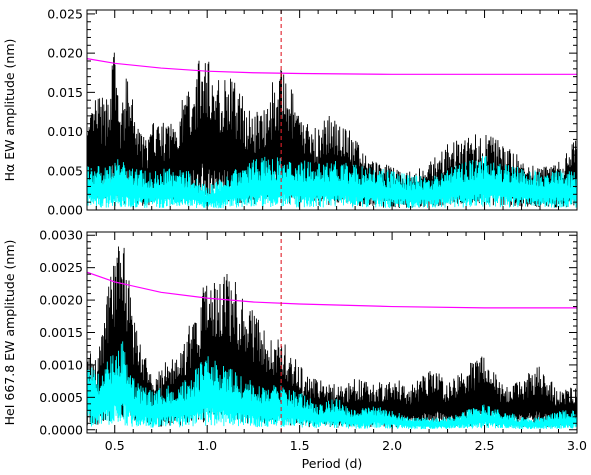 This screenshot has height=475, width=591. Describe the element at coordinates (332, 463) in the screenshot. I see `x-axis-label: Period (d)` at that location.